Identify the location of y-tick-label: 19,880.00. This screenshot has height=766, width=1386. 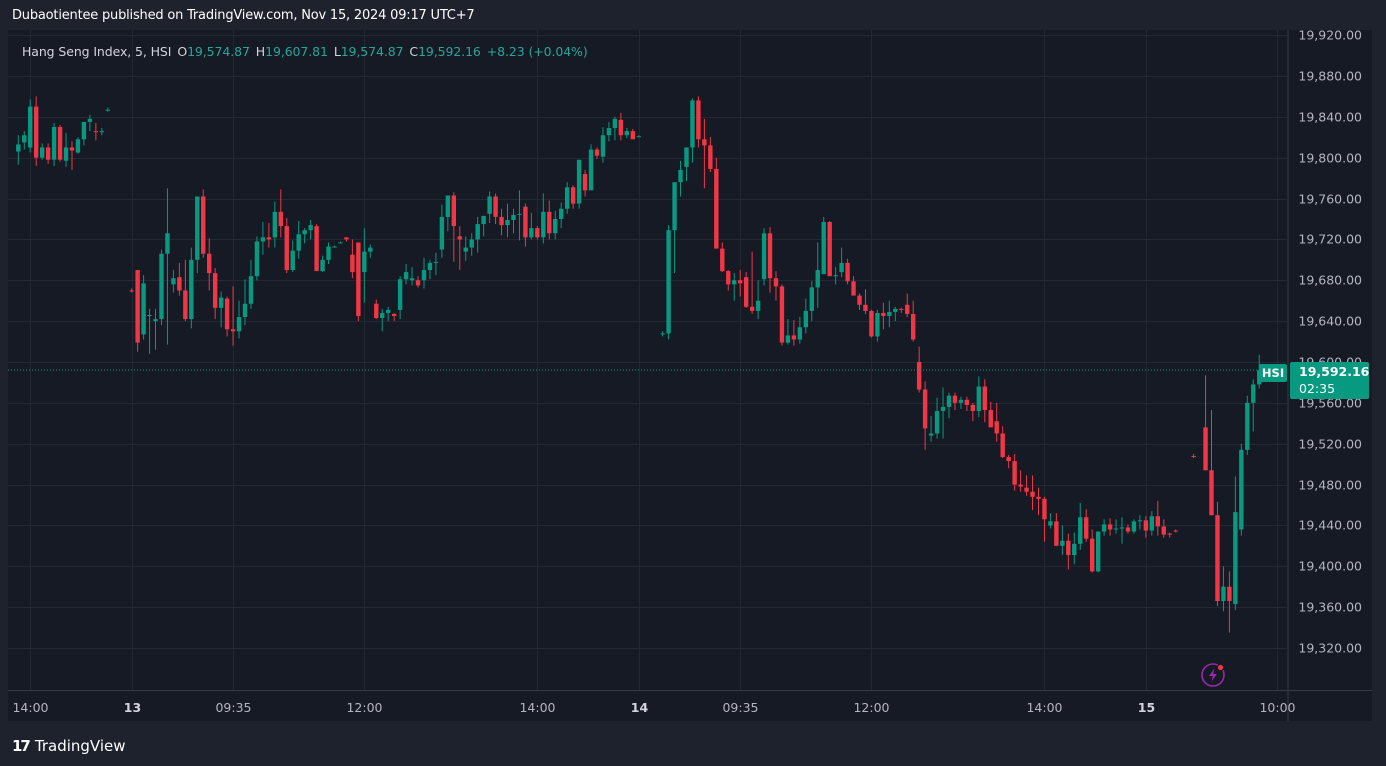
(1330, 76).